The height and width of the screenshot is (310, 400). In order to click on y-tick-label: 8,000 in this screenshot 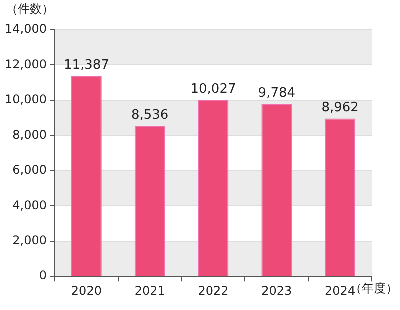, I will do `click(29, 135)`.